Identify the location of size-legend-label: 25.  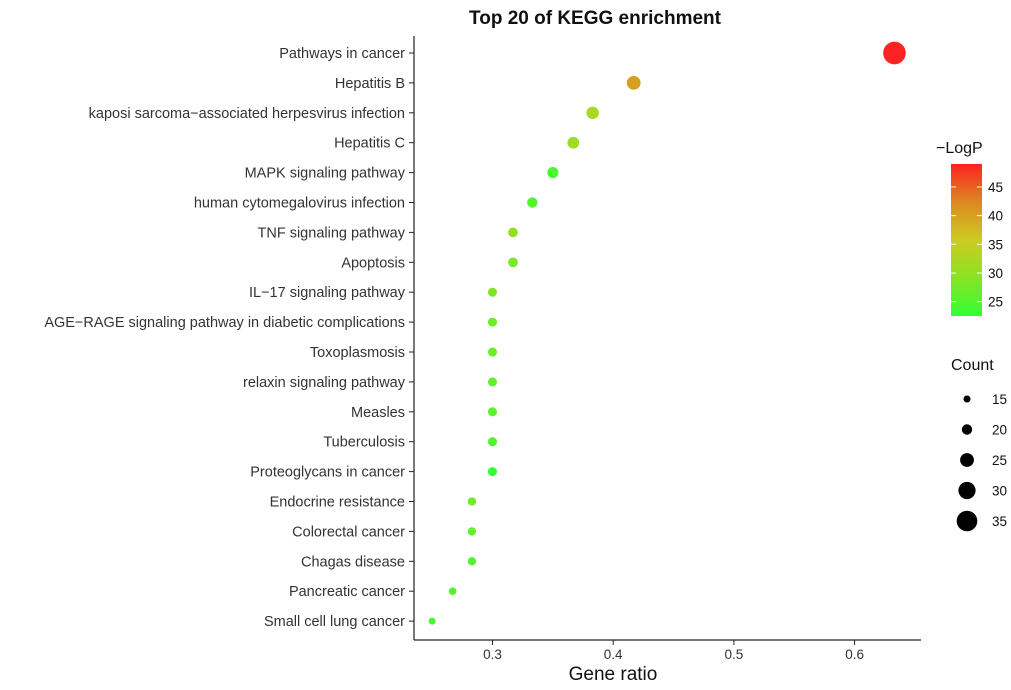
(999, 460).